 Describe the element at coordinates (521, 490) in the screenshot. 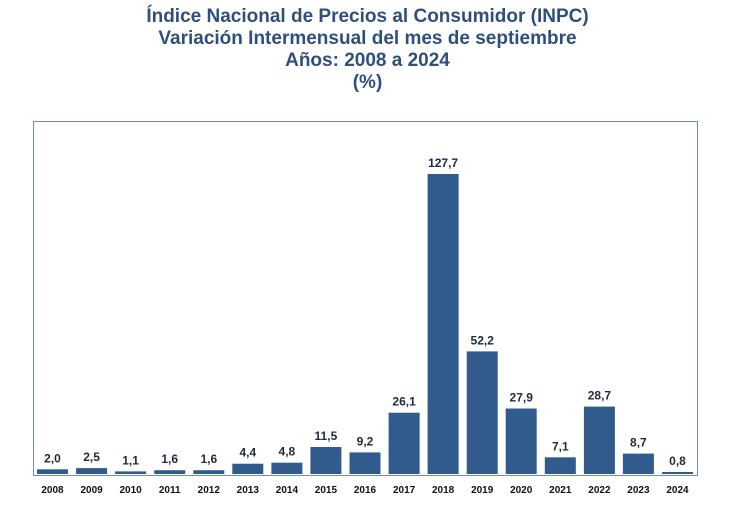

I see `x-tick-2020: 2020` at that location.